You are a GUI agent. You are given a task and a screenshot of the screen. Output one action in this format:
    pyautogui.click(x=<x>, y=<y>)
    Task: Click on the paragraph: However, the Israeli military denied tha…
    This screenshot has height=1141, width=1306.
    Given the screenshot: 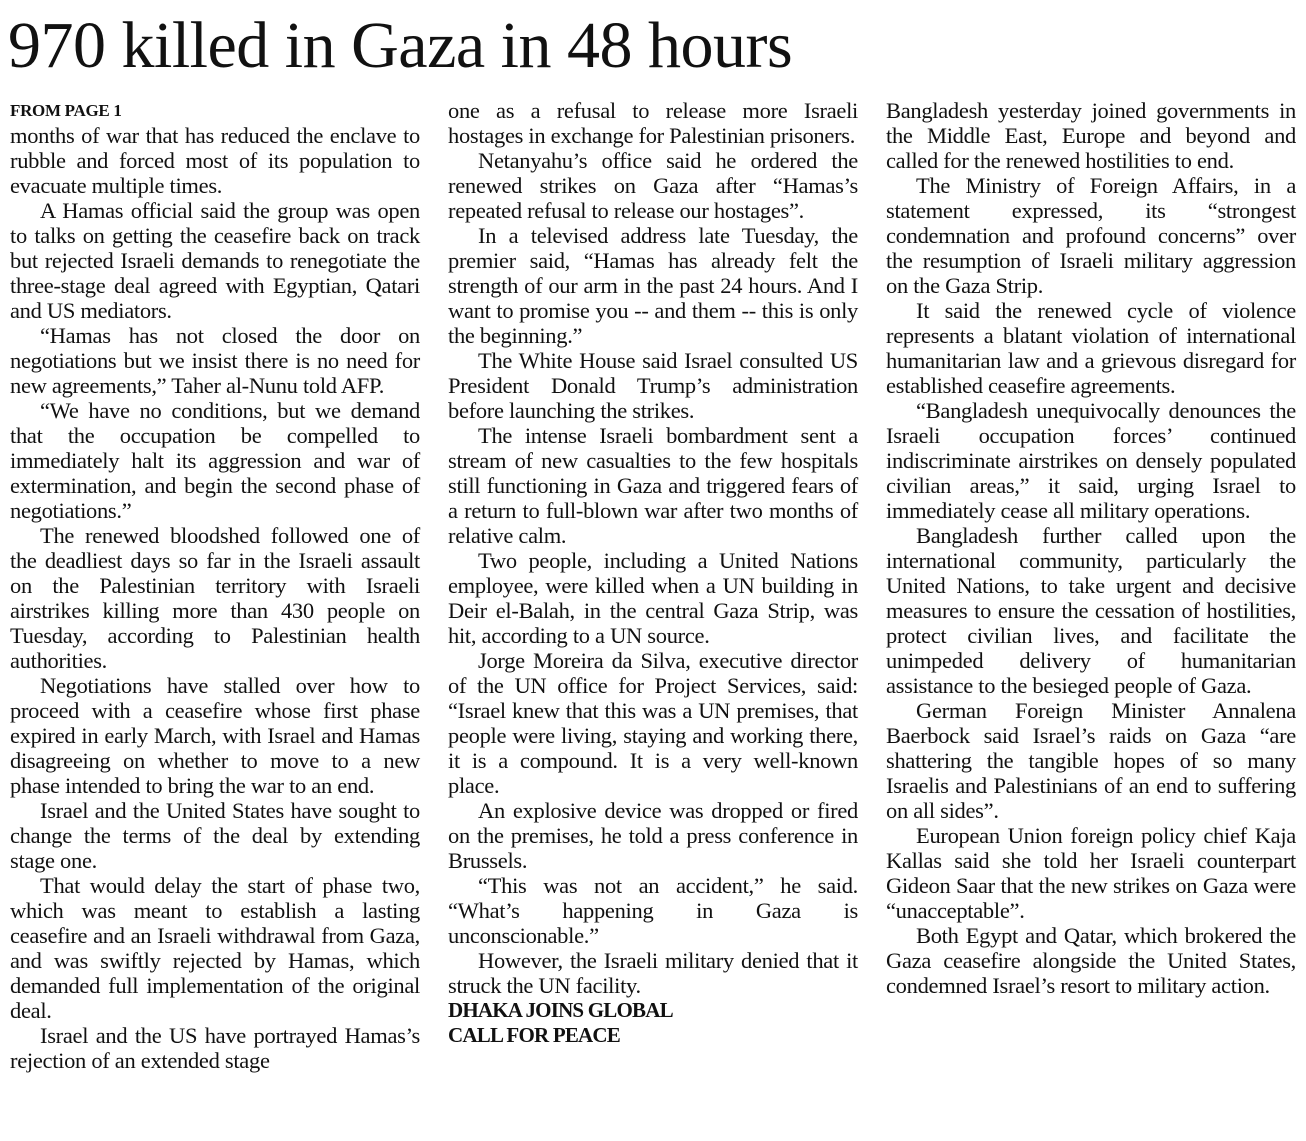 What is the action you would take?
    pyautogui.click(x=653, y=973)
    